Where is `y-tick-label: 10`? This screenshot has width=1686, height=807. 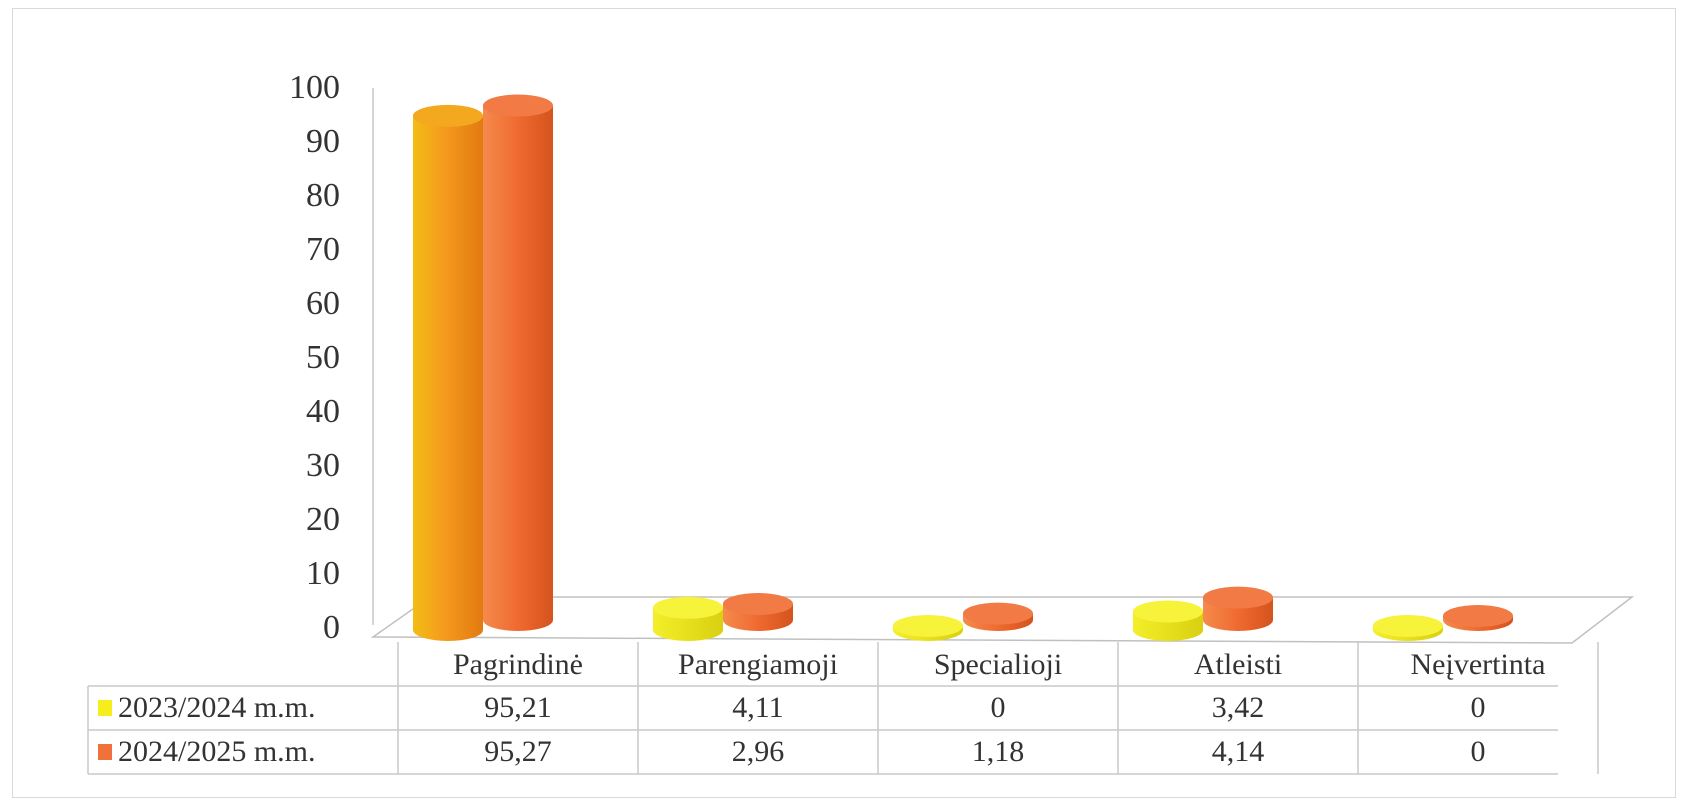
y-tick-label: 10 is located at coordinates (323, 573).